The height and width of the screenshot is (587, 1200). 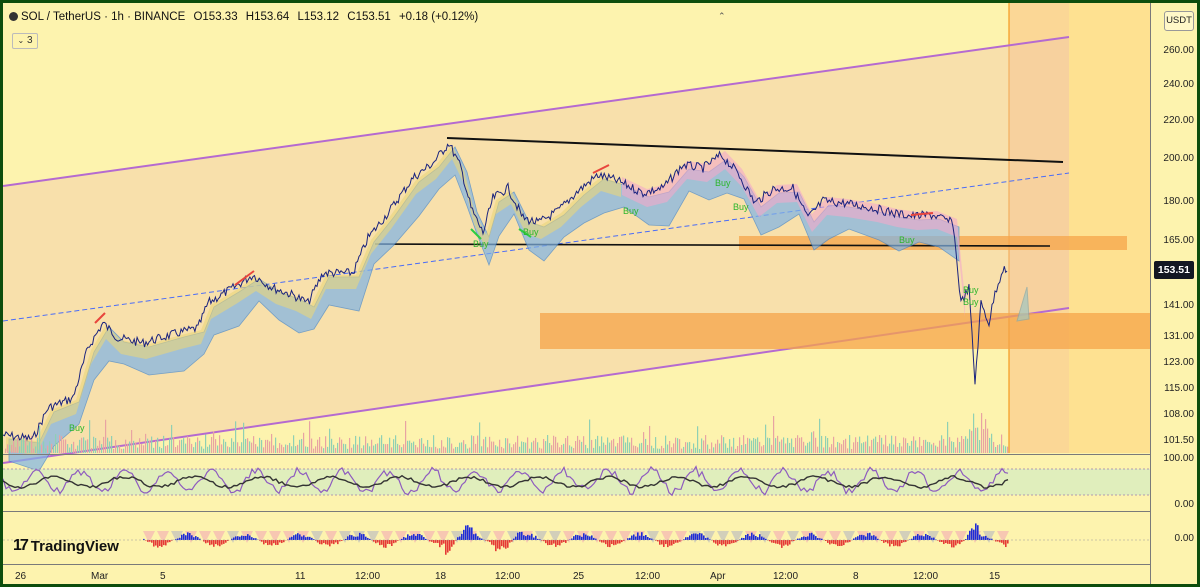 I want to click on indicator-toggle: ⌄ 3, so click(x=25, y=41).